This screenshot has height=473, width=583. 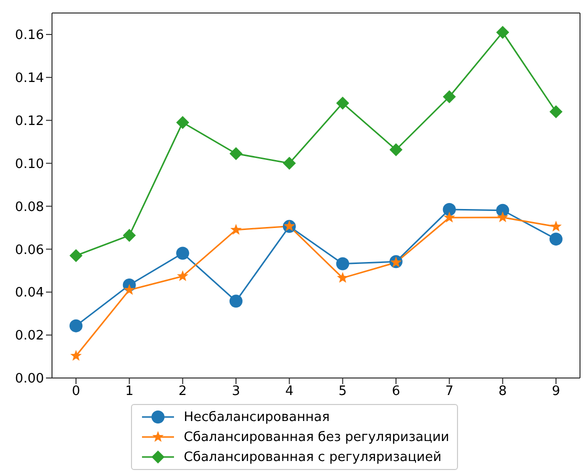 What do you see at coordinates (502, 392) in the screenshot?
I see `x-tick-label: 8` at bounding box center [502, 392].